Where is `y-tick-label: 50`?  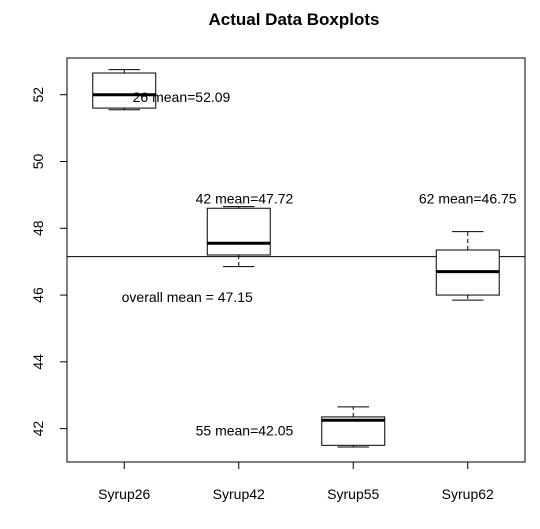 y-tick-label: 50 is located at coordinates (38, 162).